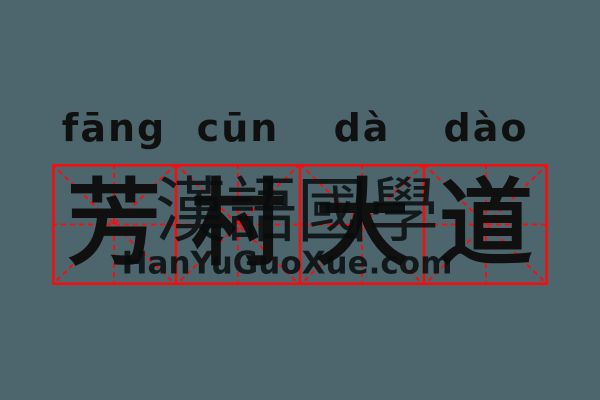 Image resolution: width=600 pixels, height=400 pixels. Describe the element at coordinates (287, 263) in the screenshot. I see `watermark-site-url: HanYuGuoXue.com` at that location.